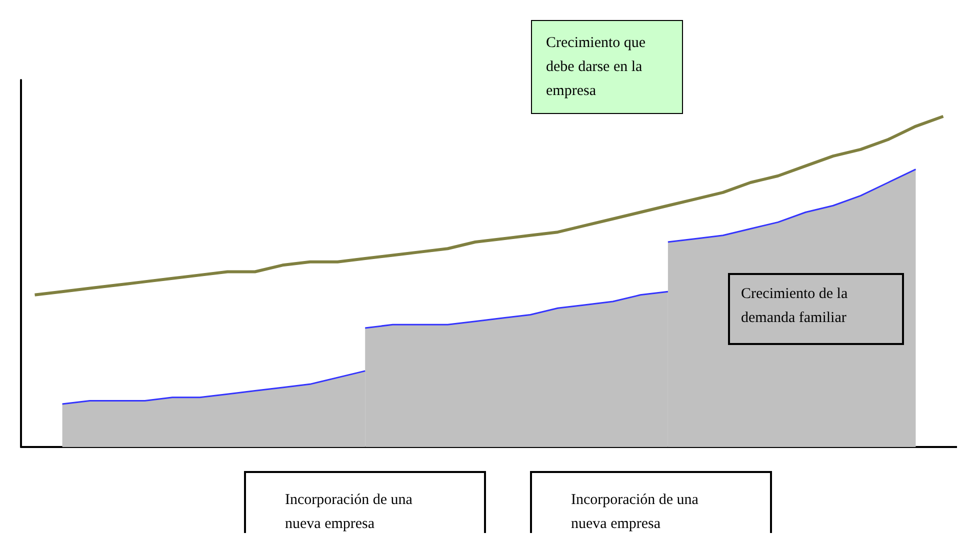  Describe the element at coordinates (598, 67) in the screenshot. I see `text: Crecimiento que debe darse en la empresa` at that location.